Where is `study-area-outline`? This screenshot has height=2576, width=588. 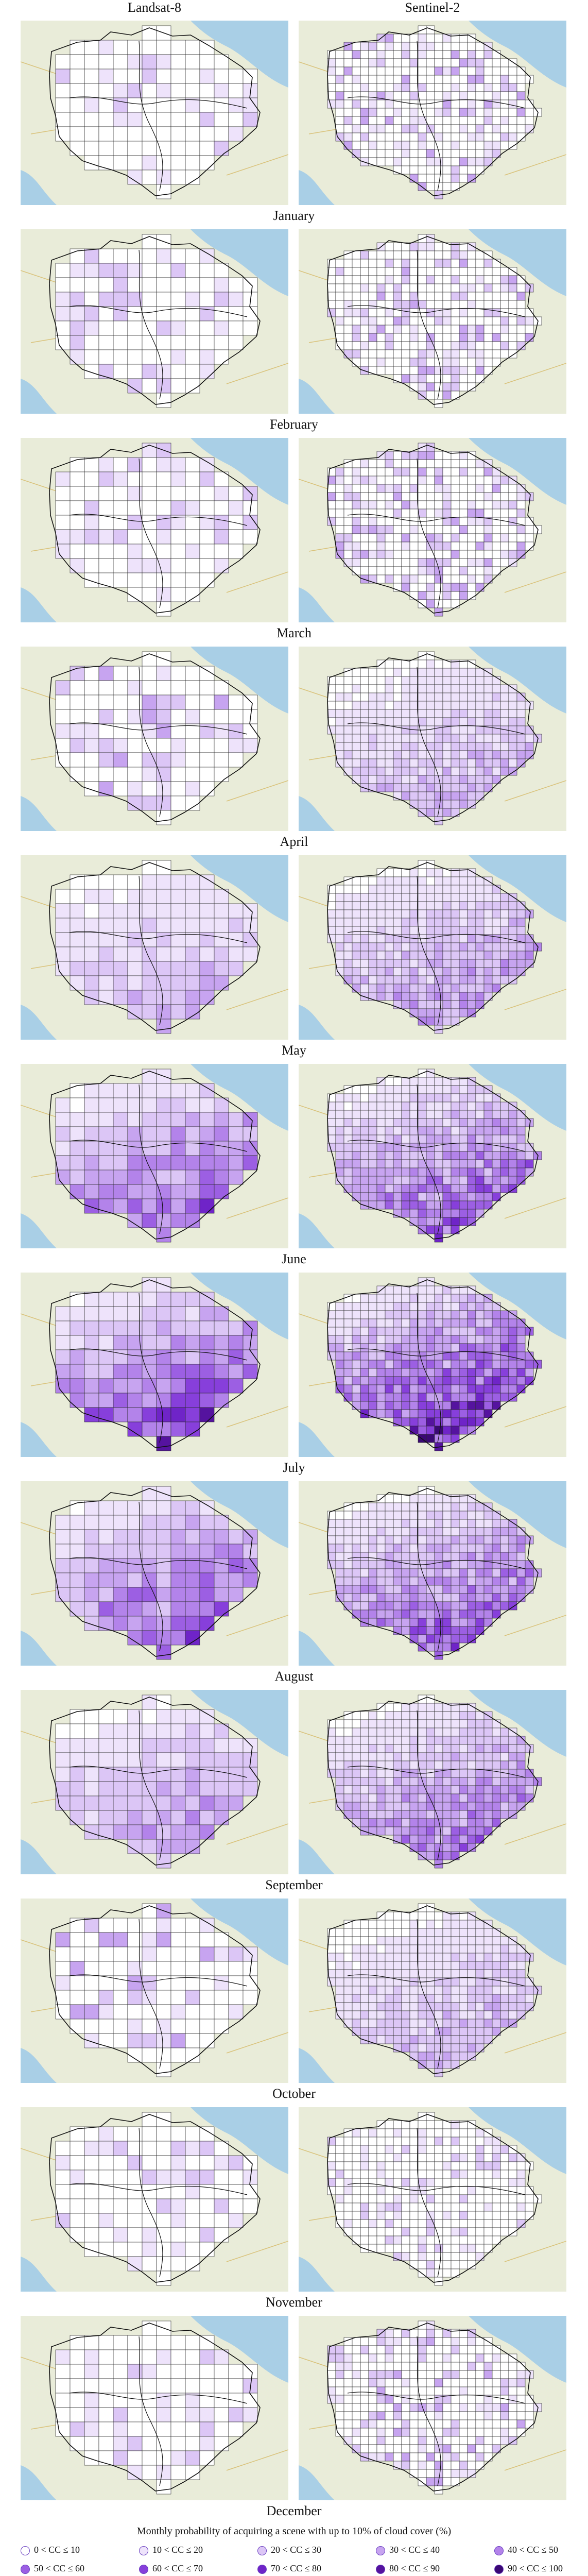
study-area-outline is located at coordinates (433, 1572).